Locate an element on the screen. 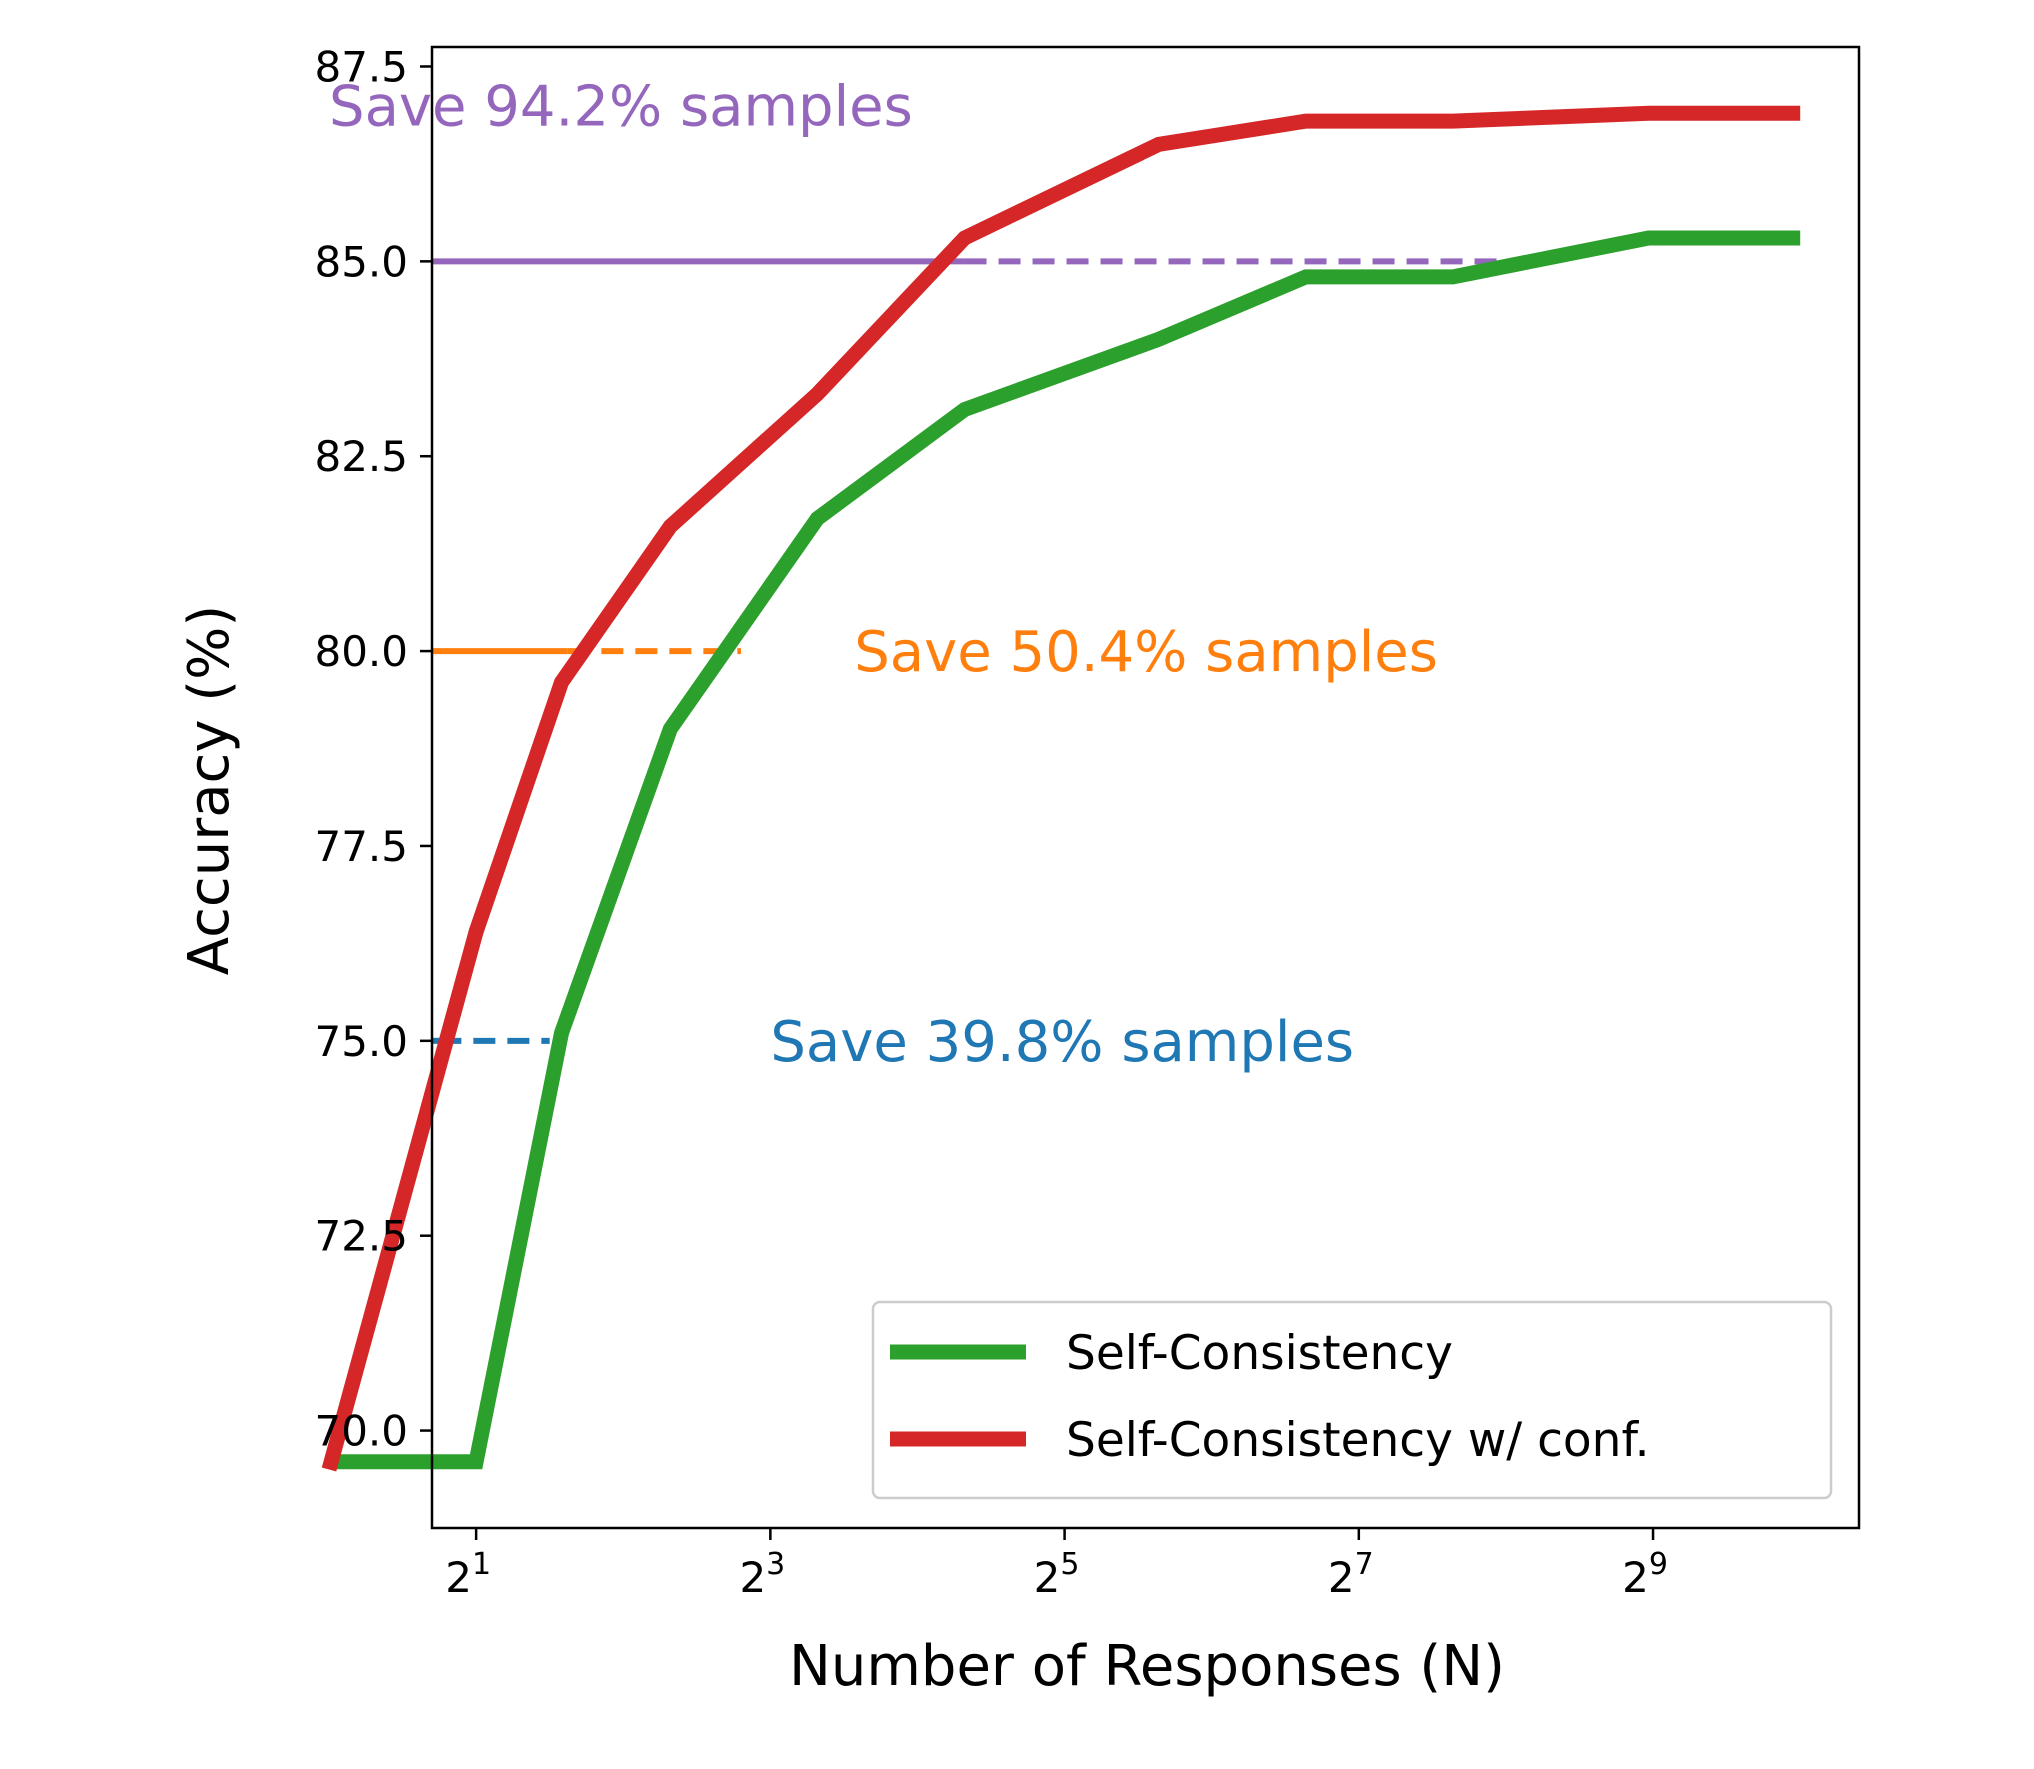  x-tick-label: 25 is located at coordinates (1057, 1574).